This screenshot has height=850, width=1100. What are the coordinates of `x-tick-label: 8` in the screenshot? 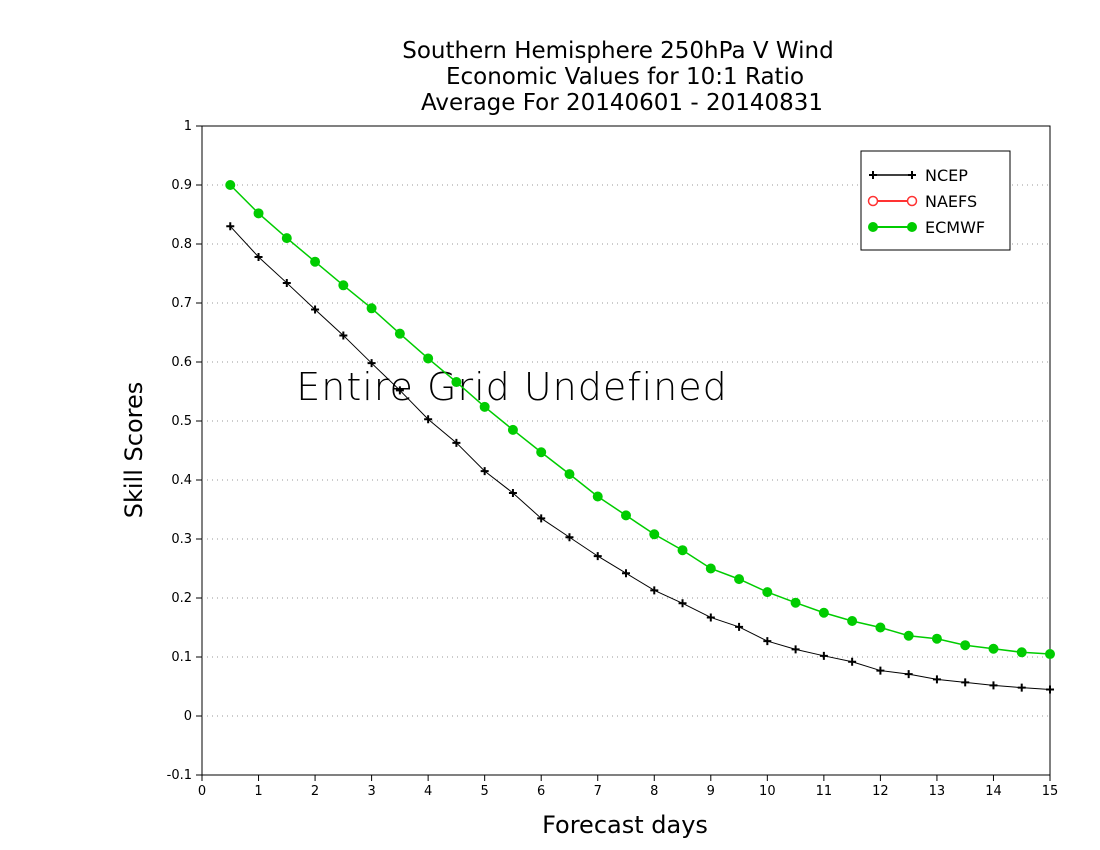 It's located at (654, 791).